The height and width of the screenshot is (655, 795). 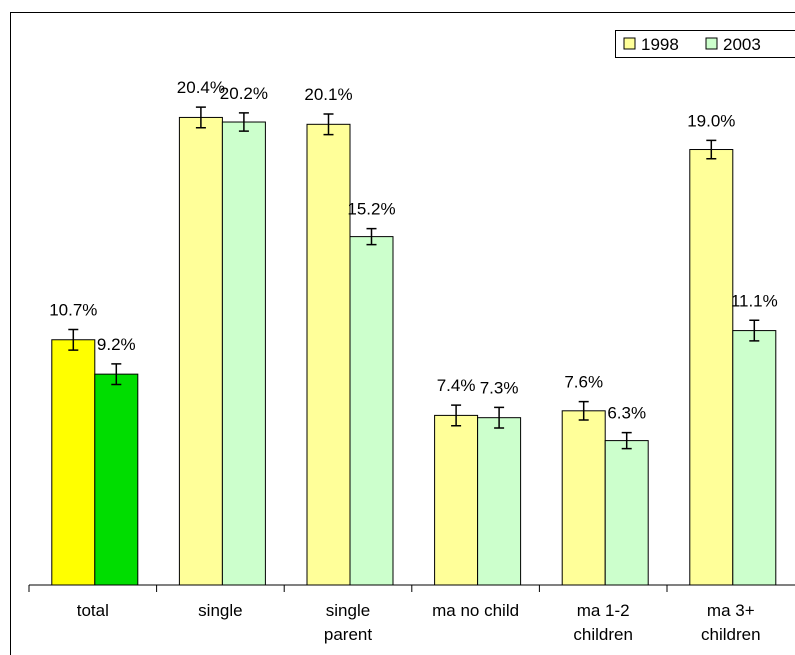 I want to click on value-label: 9.2%, so click(x=116, y=344).